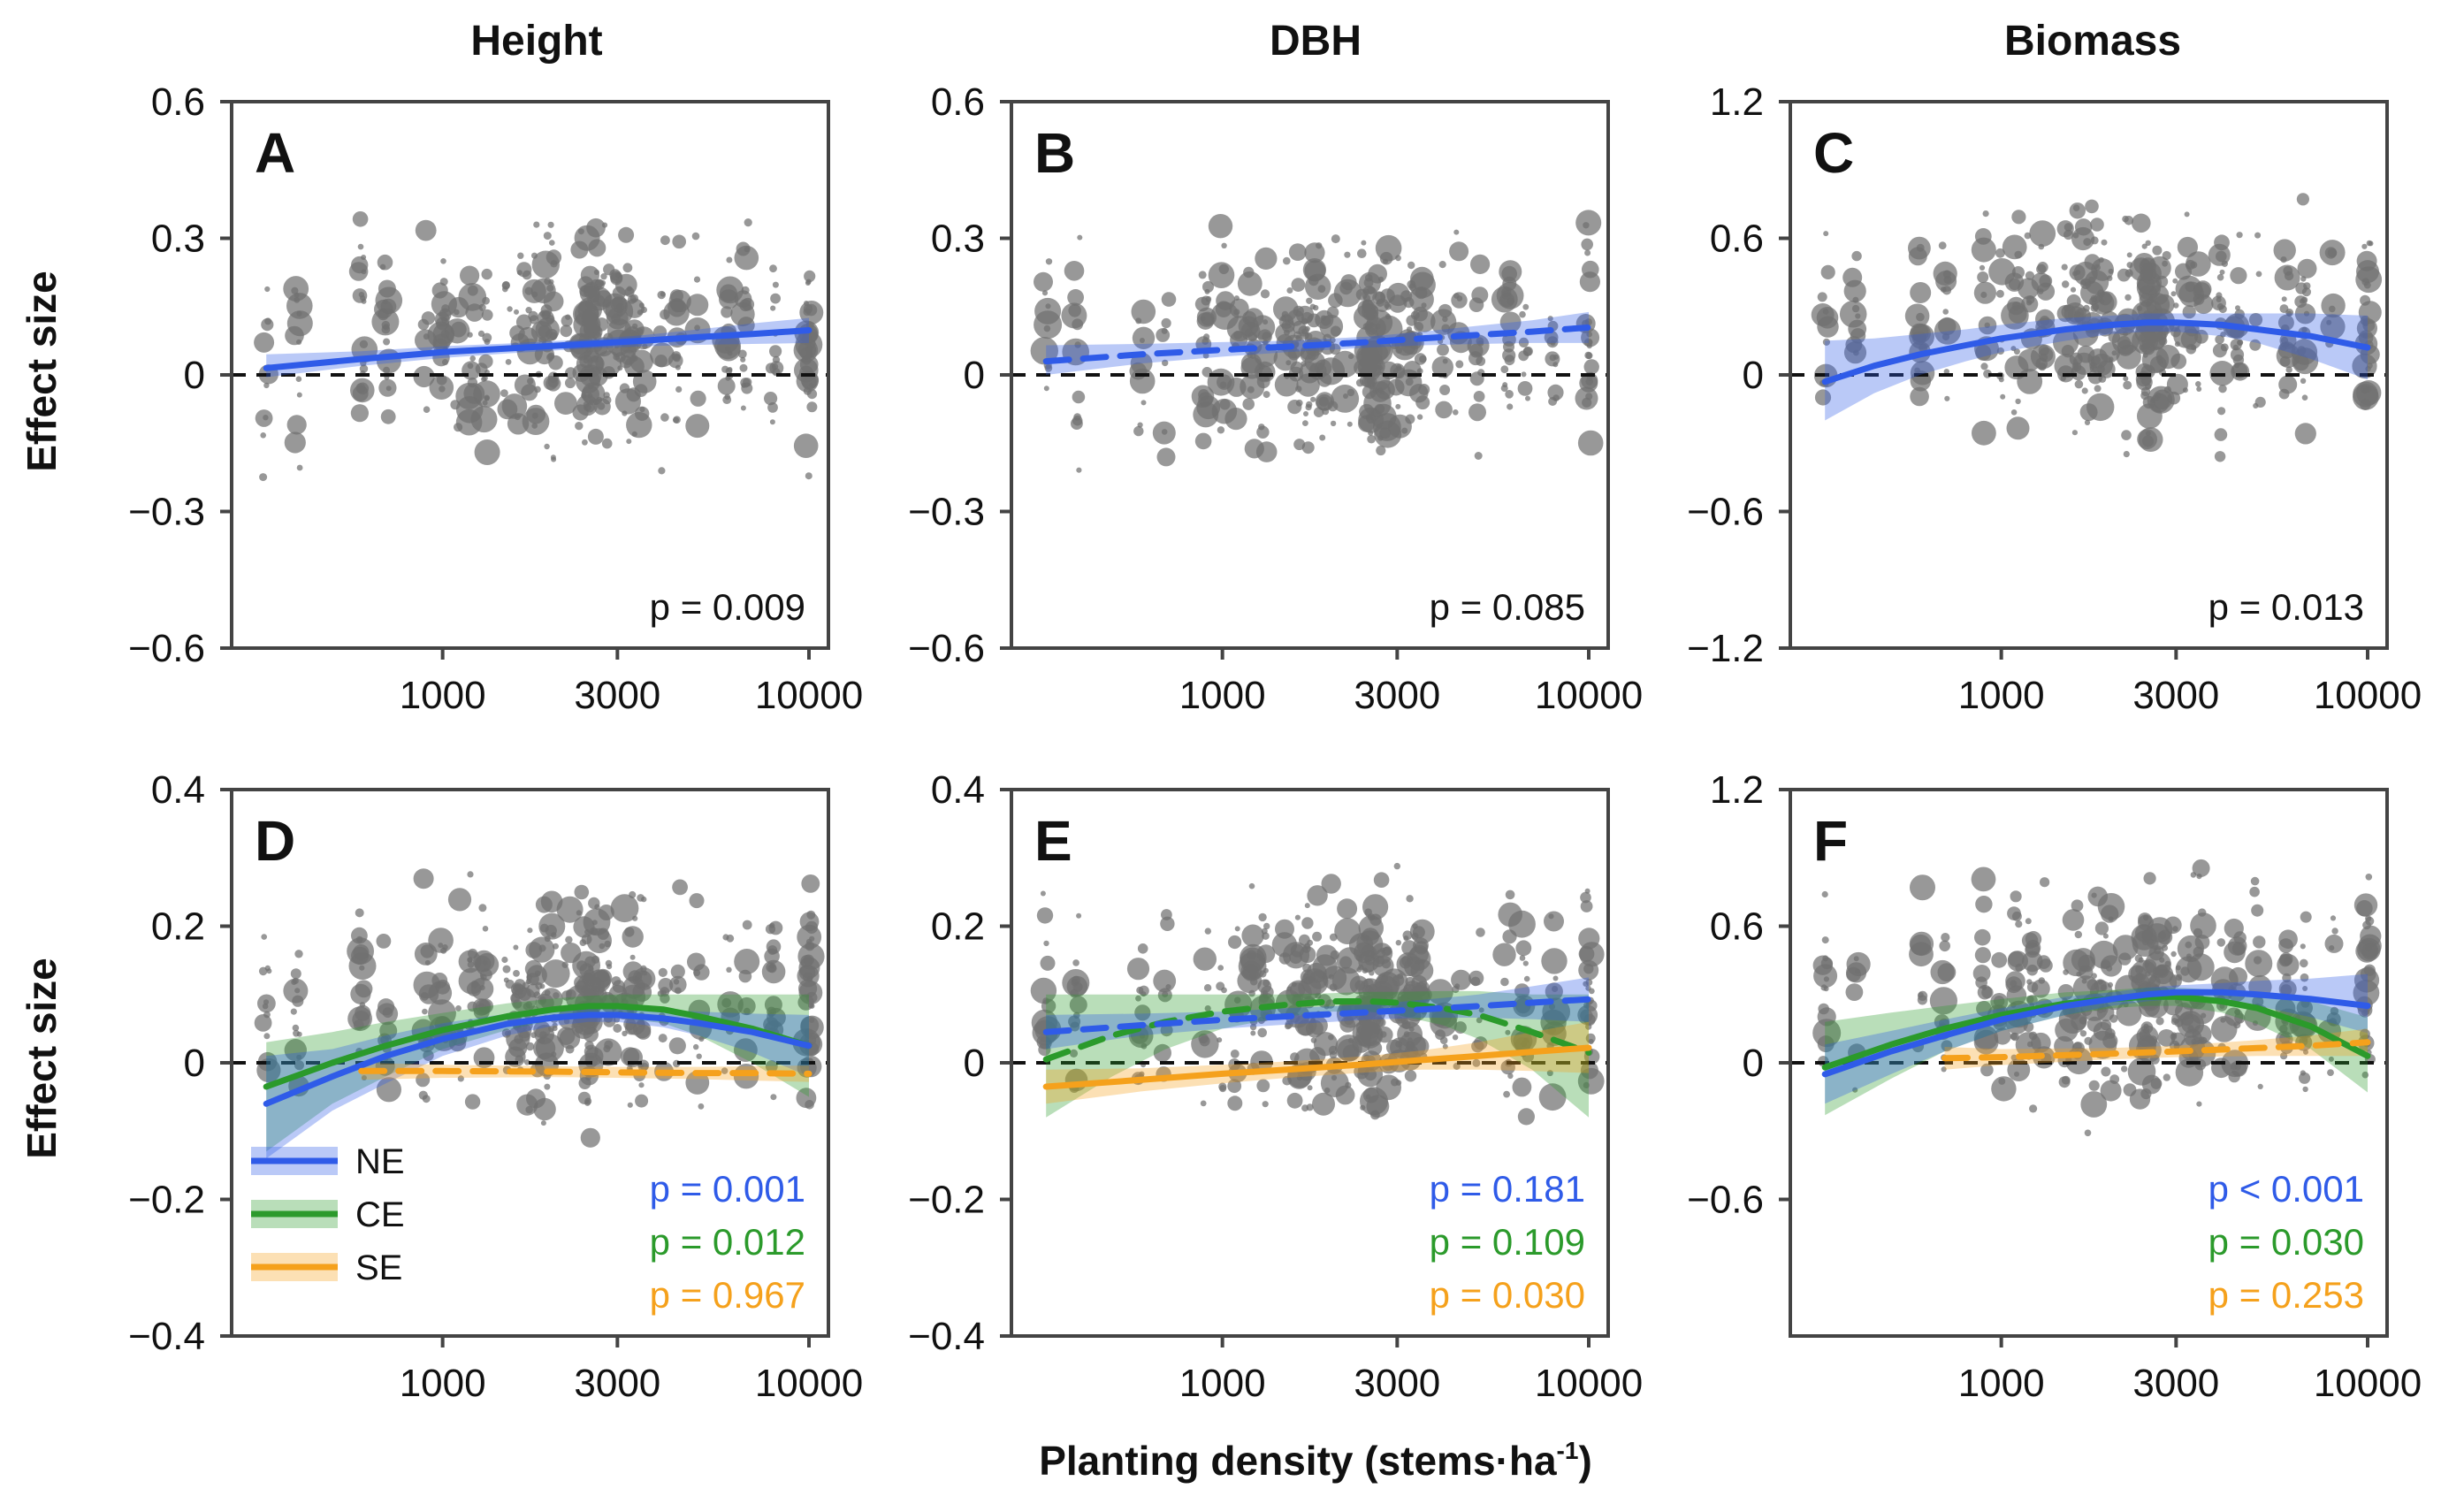  Describe the element at coordinates (809, 1383) in the screenshot. I see `x-tick-label: 10000` at that location.